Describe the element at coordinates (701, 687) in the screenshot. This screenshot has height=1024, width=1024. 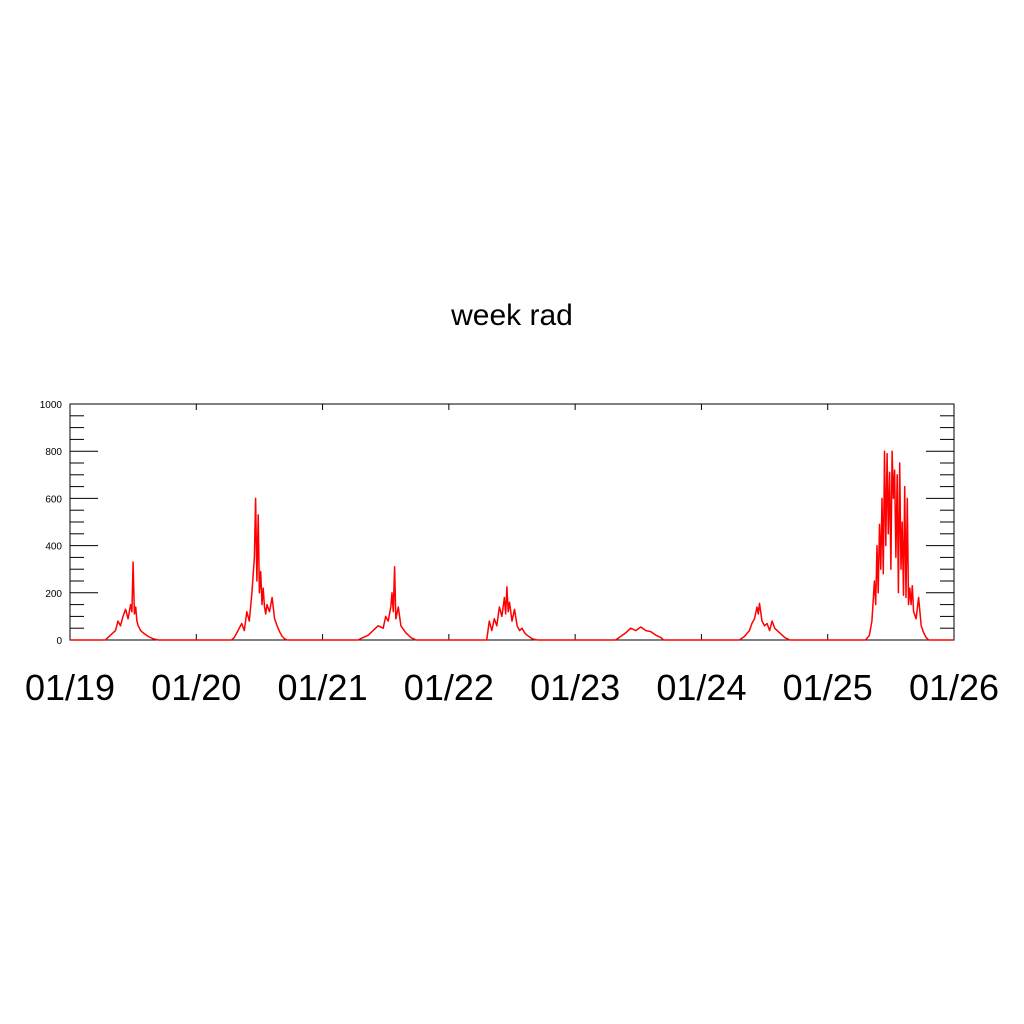
I see `x-tick-label: 01/24` at that location.